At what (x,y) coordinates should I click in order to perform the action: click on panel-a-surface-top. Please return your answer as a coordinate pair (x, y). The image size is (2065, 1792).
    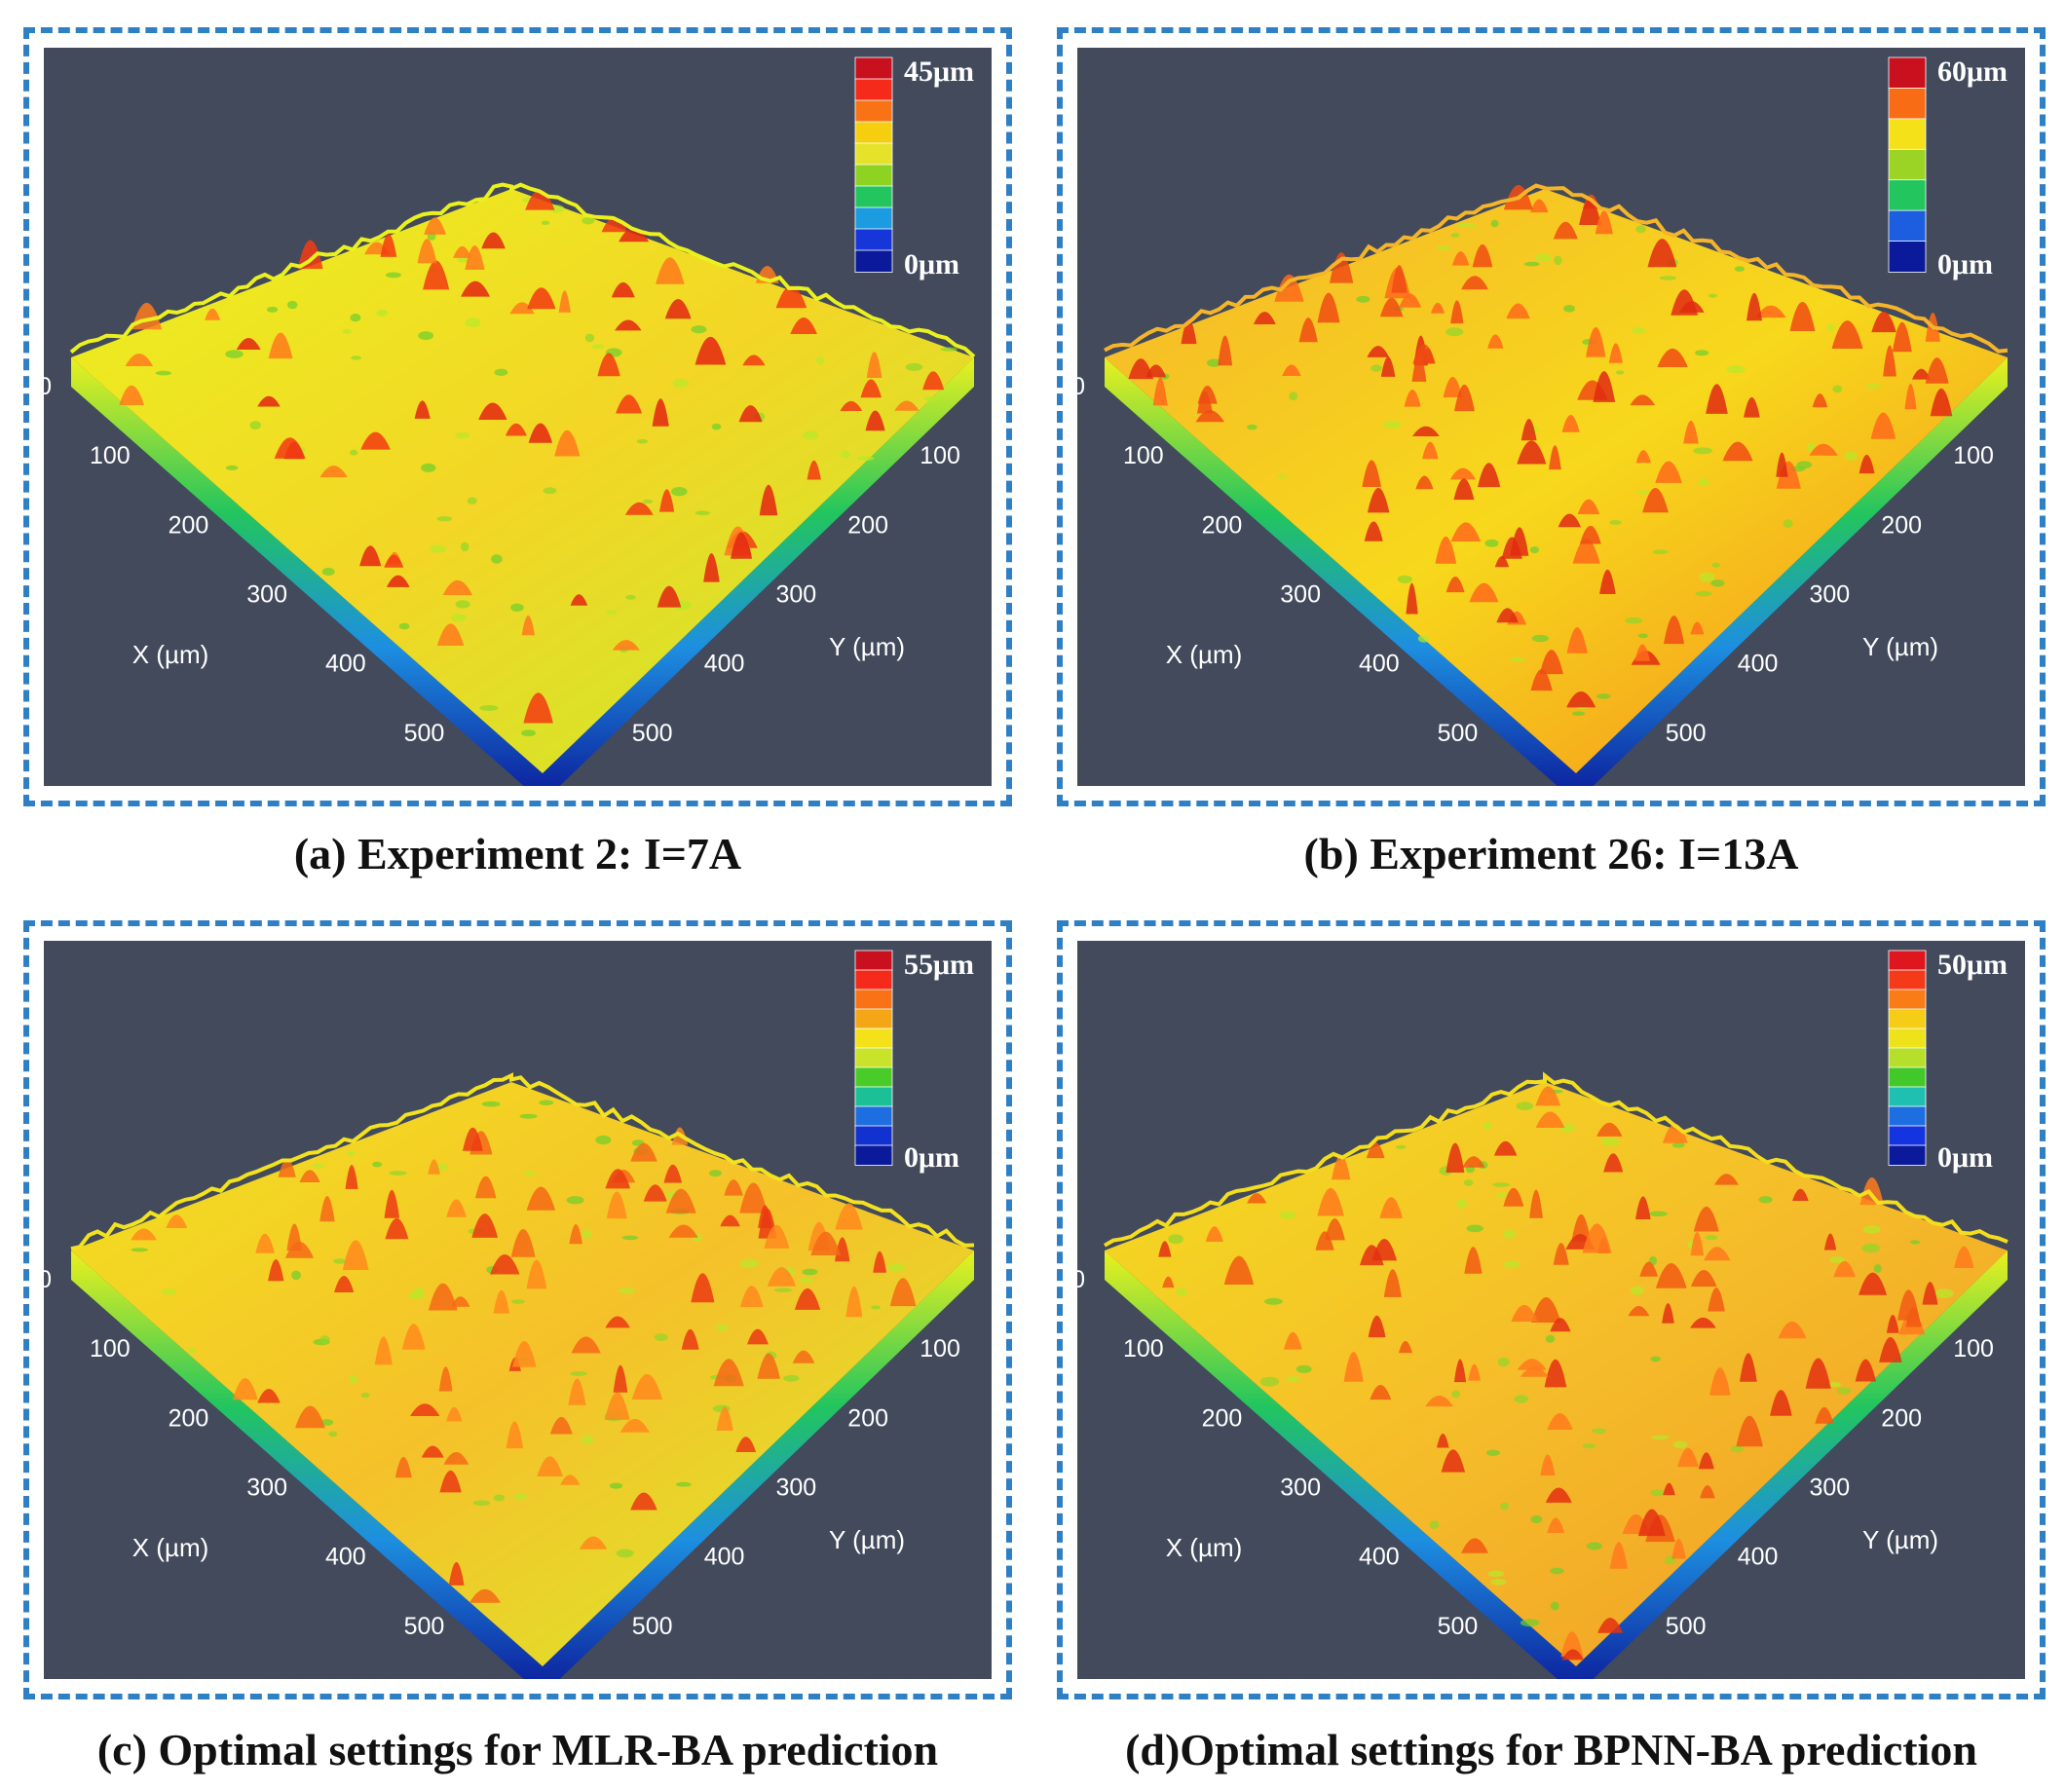
    Looking at the image, I should click on (522, 481).